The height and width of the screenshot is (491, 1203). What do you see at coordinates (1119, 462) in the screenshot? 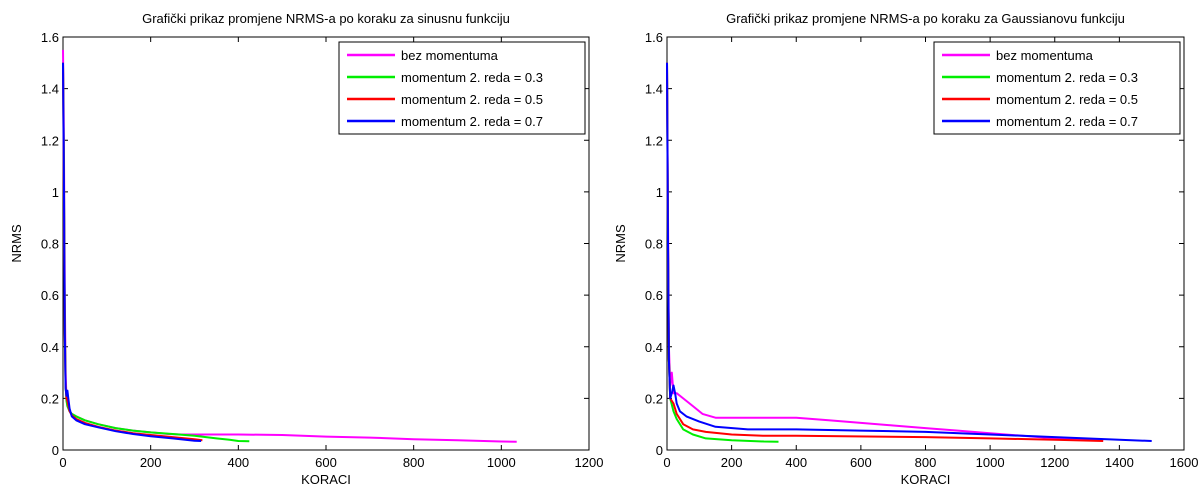
I see `x-tick-label: 1400` at bounding box center [1119, 462].